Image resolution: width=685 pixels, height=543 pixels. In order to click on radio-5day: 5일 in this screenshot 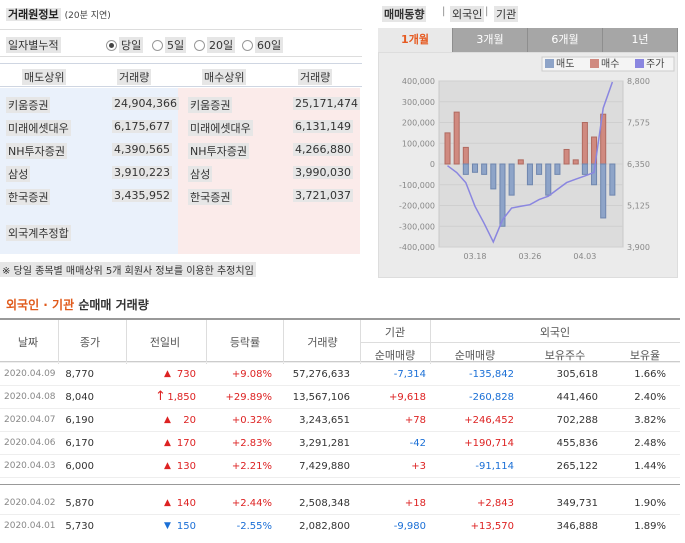, I will do `click(169, 45)`.